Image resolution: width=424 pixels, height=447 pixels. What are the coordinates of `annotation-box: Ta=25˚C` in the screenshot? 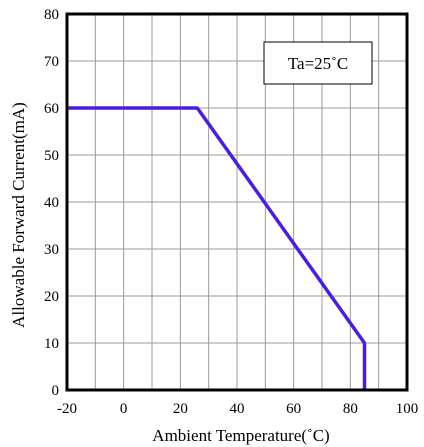 It's located at (318, 63).